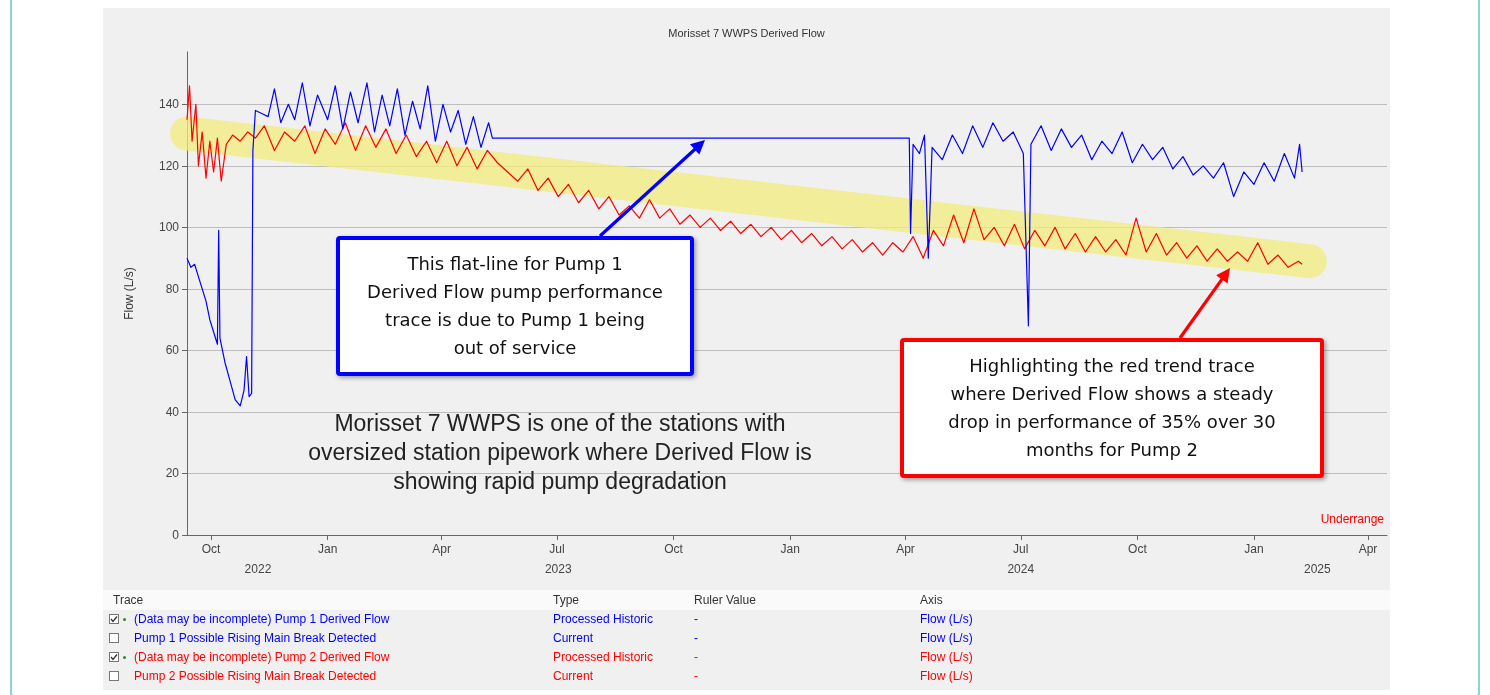 The width and height of the screenshot is (1490, 695). Describe the element at coordinates (169, 227) in the screenshot. I see `y-tick-label: 100` at that location.